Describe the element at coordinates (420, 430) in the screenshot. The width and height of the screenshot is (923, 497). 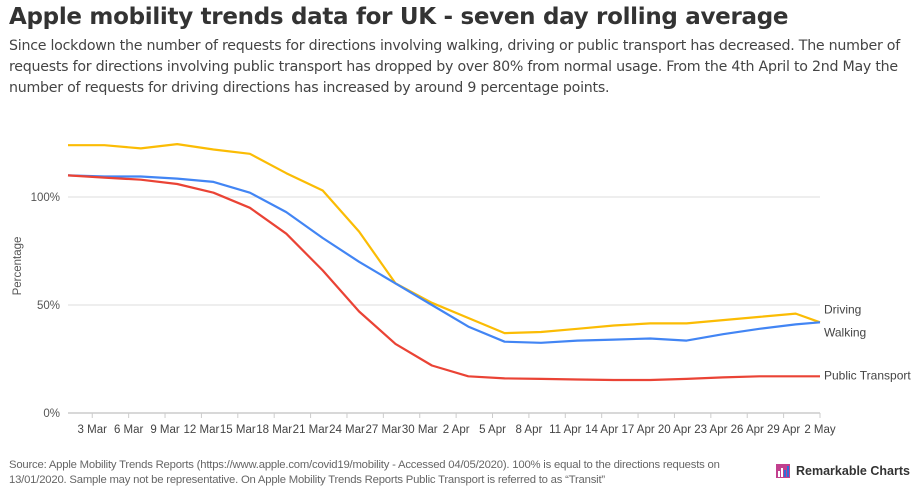
I see `x-tick-label: 30 Mar` at that location.